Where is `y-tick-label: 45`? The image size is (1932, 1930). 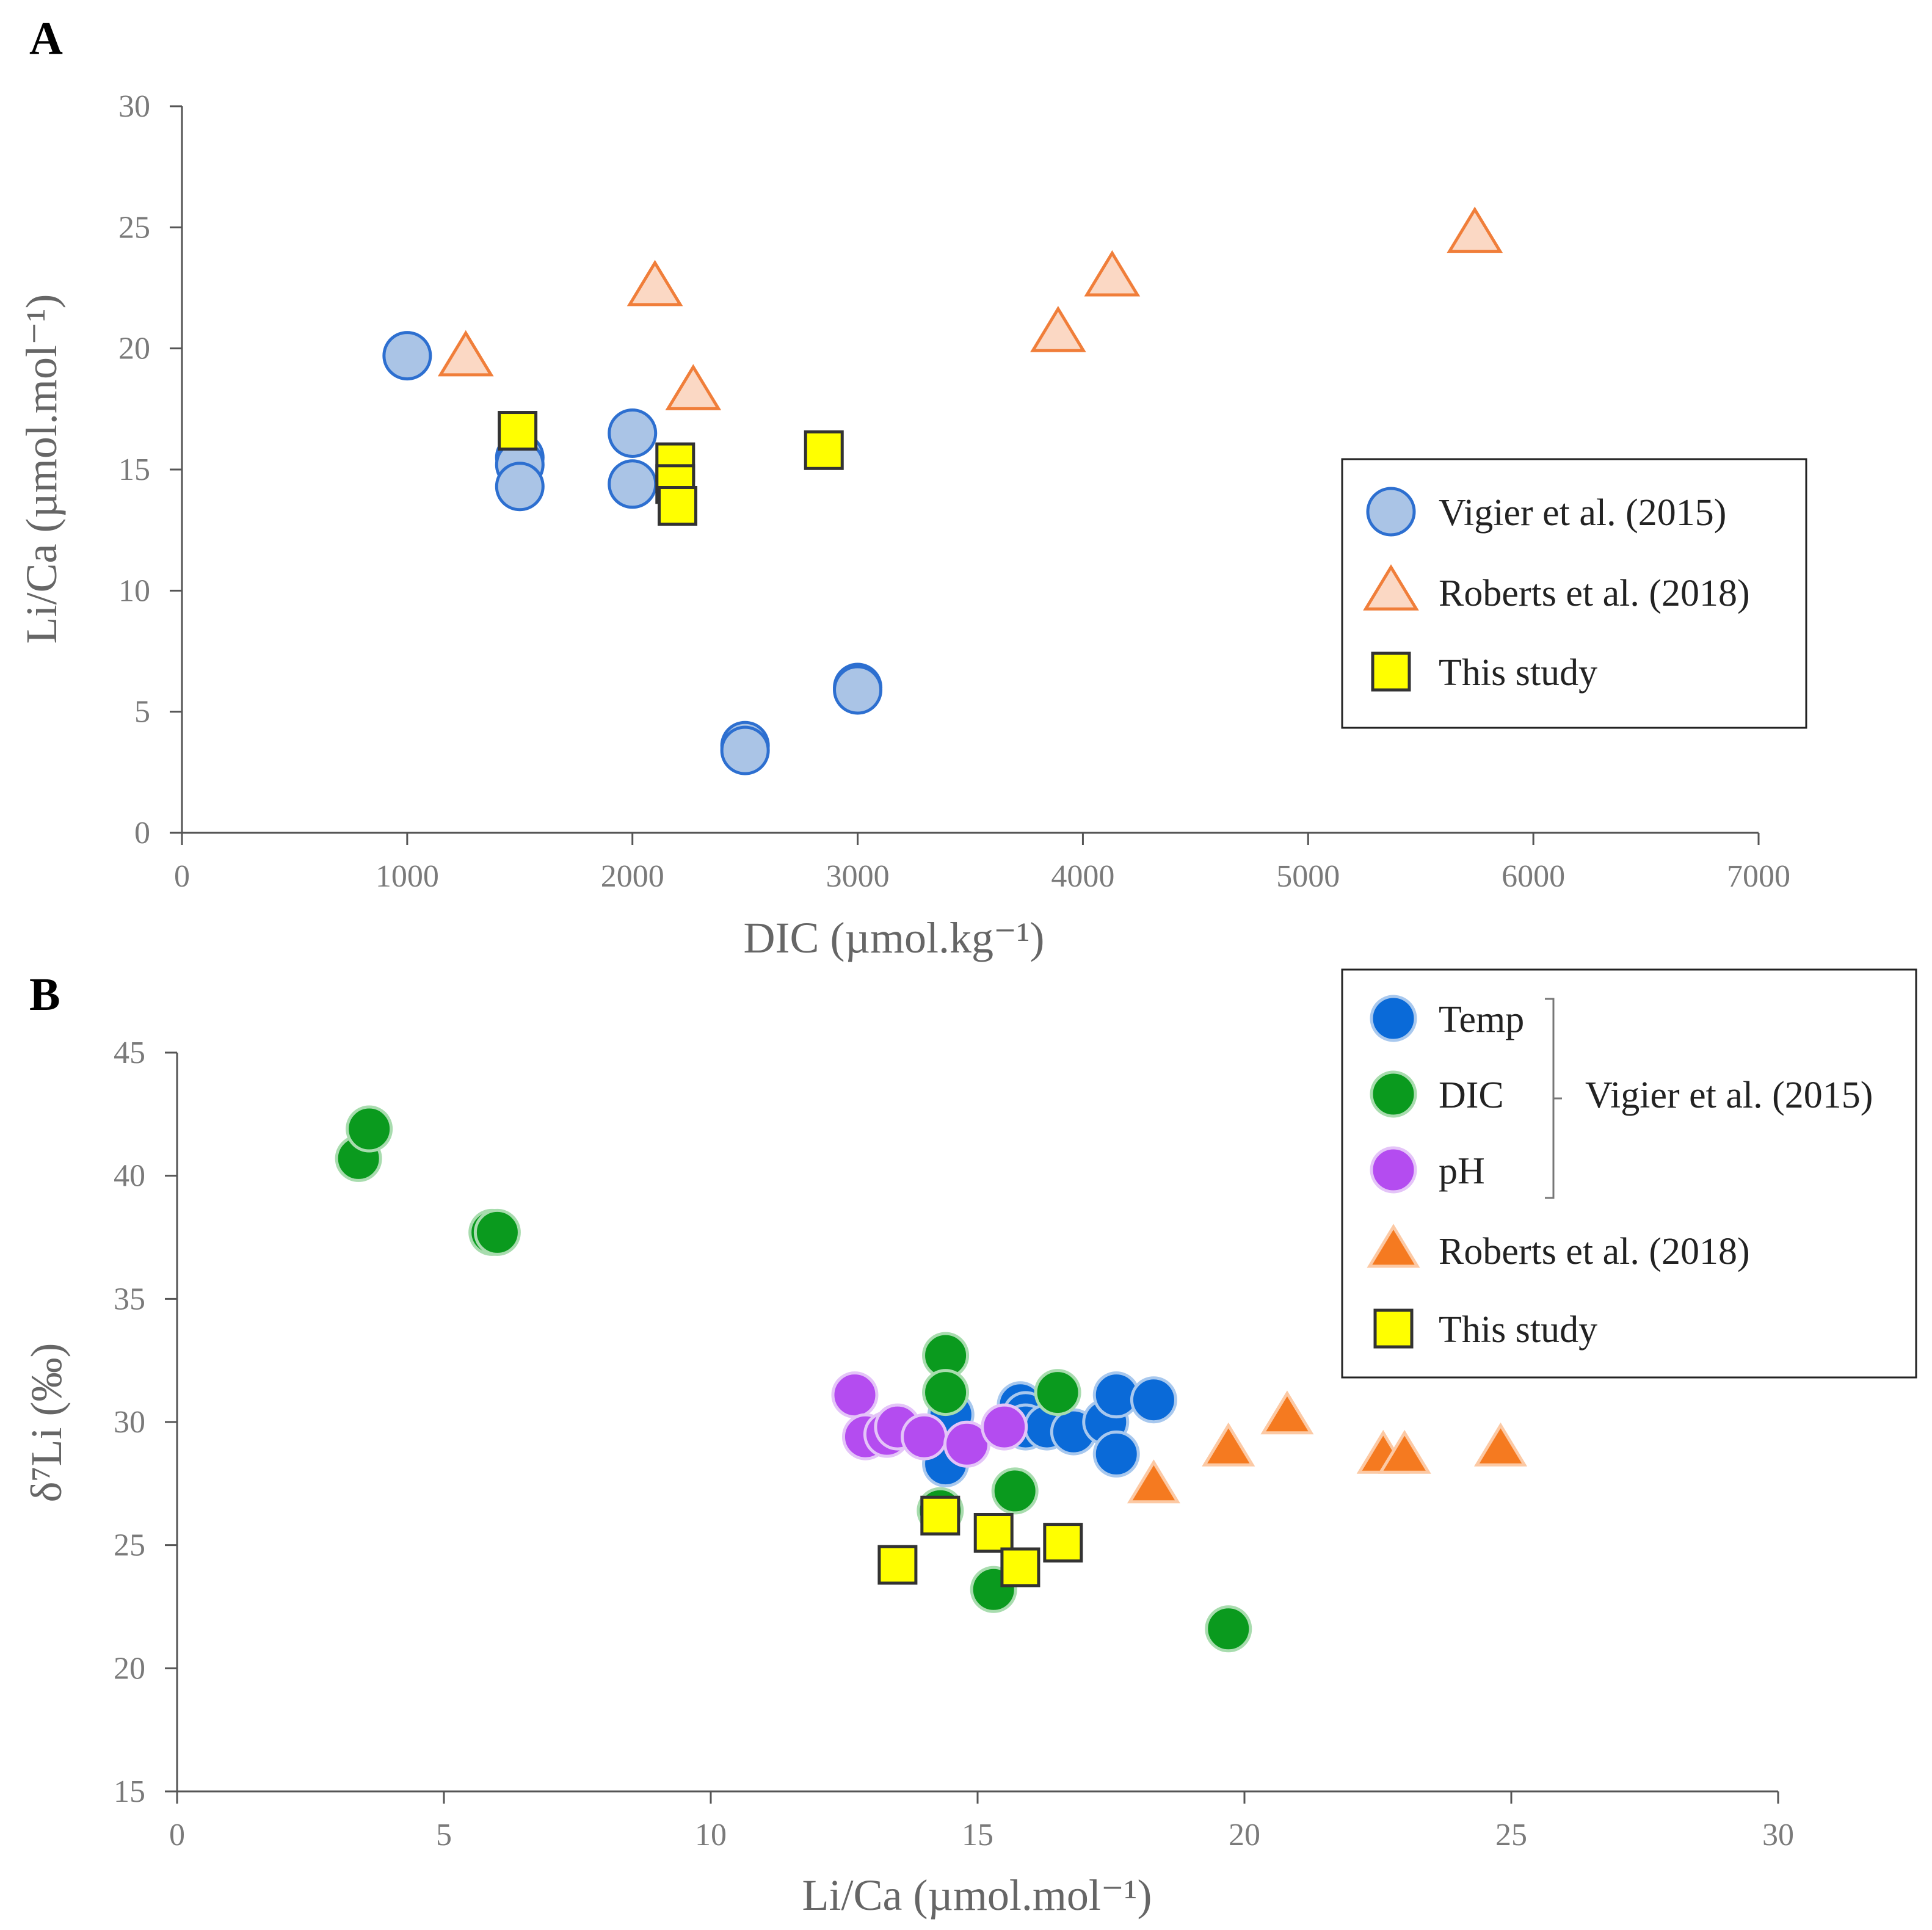
y-tick-label: 45 is located at coordinates (129, 1053).